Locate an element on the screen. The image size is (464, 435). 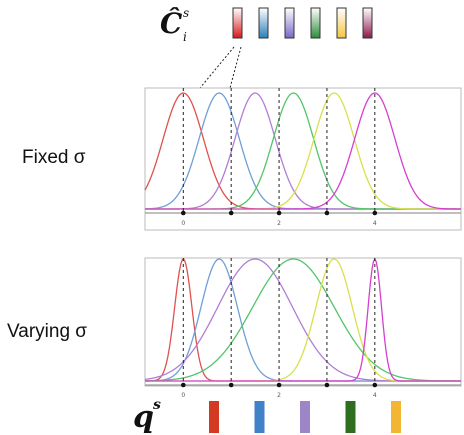
q-superscript: s is located at coordinates (157, 405).